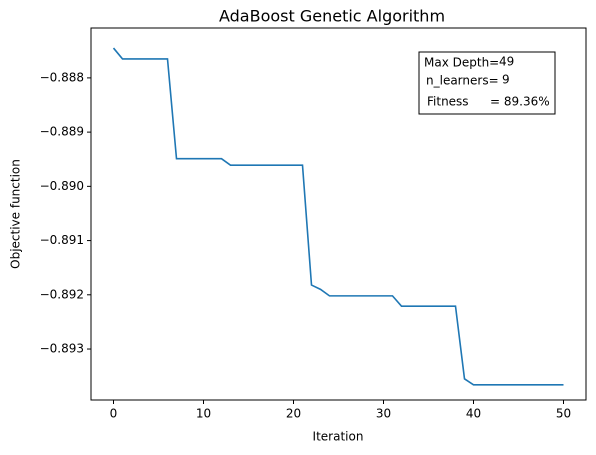 The height and width of the screenshot is (455, 596). I want to click on annotation-label: n_learners=, so click(462, 81).